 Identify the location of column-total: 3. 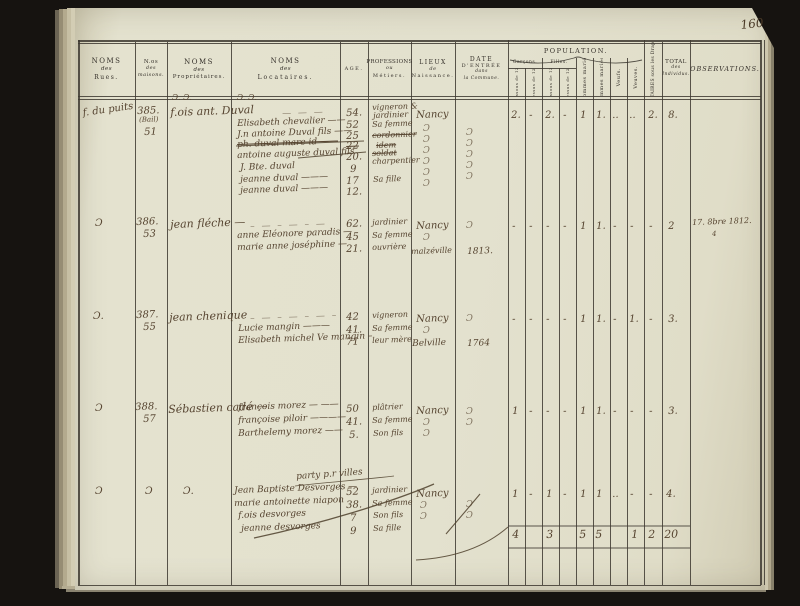
(549, 534).